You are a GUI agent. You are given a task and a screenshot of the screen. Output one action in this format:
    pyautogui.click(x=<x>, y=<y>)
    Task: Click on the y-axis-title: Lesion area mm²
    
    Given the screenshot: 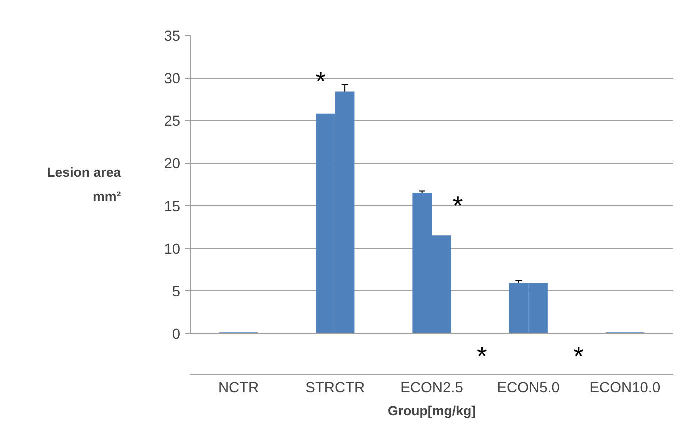 What is the action you would take?
    pyautogui.click(x=84, y=184)
    